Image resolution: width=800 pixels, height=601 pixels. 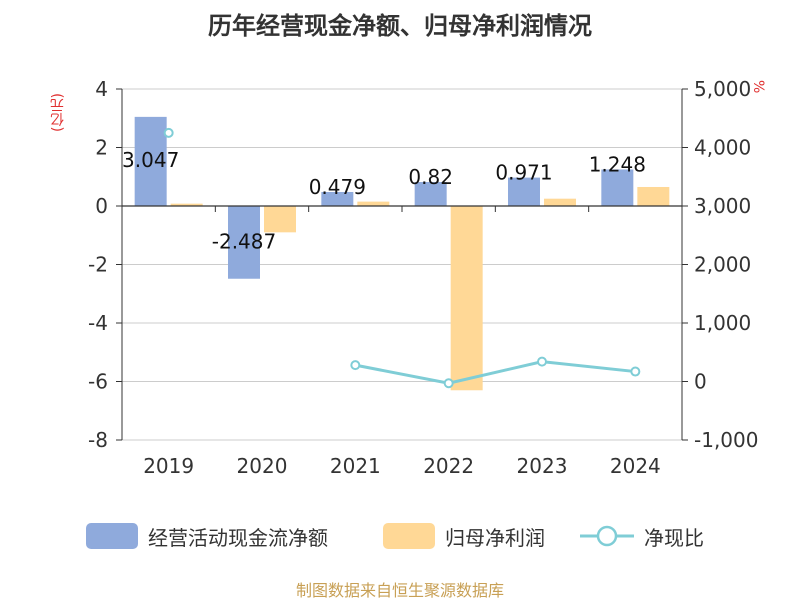 I want to click on right-axis-tick-label: 2,000, so click(x=722, y=265).